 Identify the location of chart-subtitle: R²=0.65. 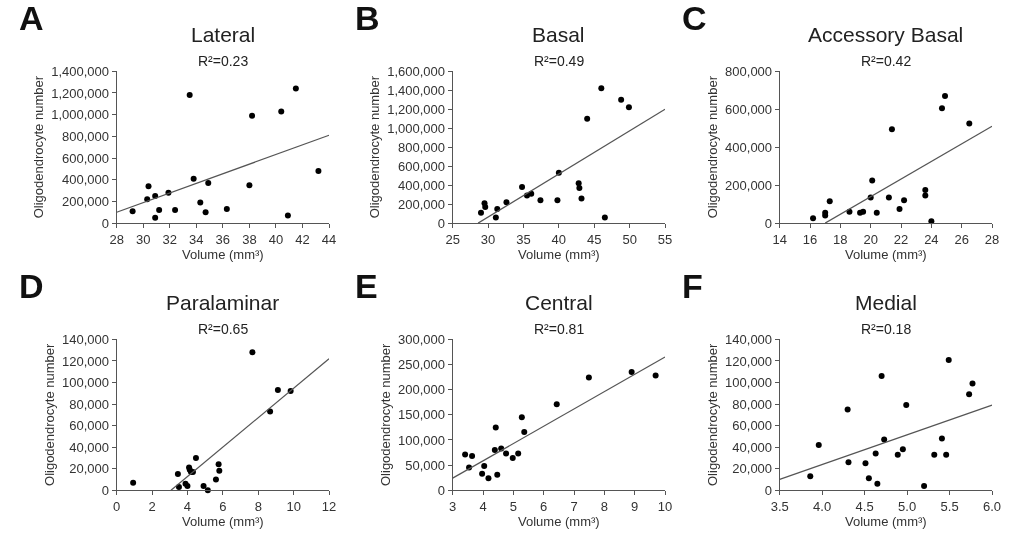
(223, 329).